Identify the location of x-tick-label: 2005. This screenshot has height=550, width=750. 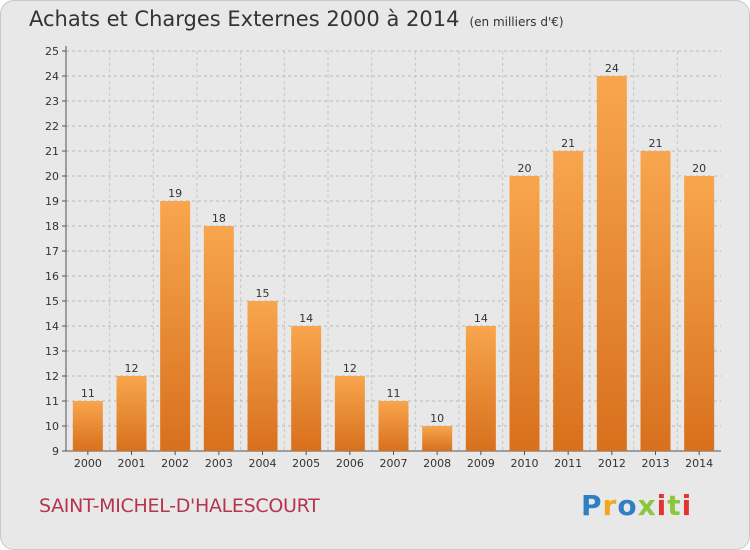
(306, 463).